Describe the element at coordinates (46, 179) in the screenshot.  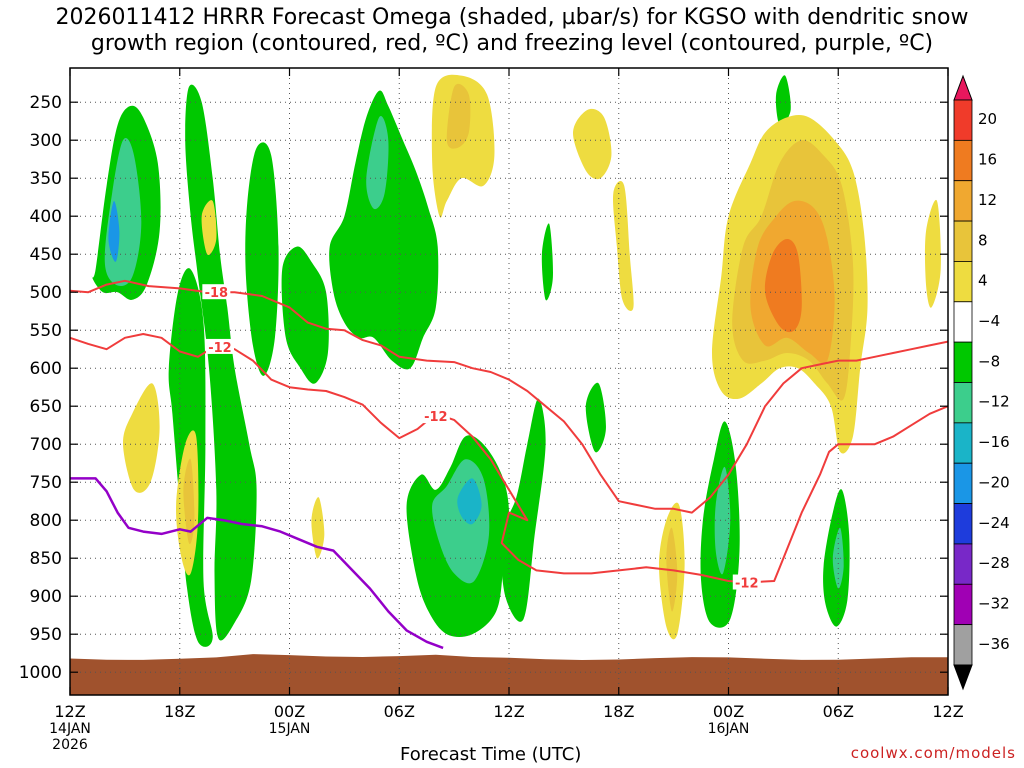
I see `y-tick-label-350: 350` at that location.